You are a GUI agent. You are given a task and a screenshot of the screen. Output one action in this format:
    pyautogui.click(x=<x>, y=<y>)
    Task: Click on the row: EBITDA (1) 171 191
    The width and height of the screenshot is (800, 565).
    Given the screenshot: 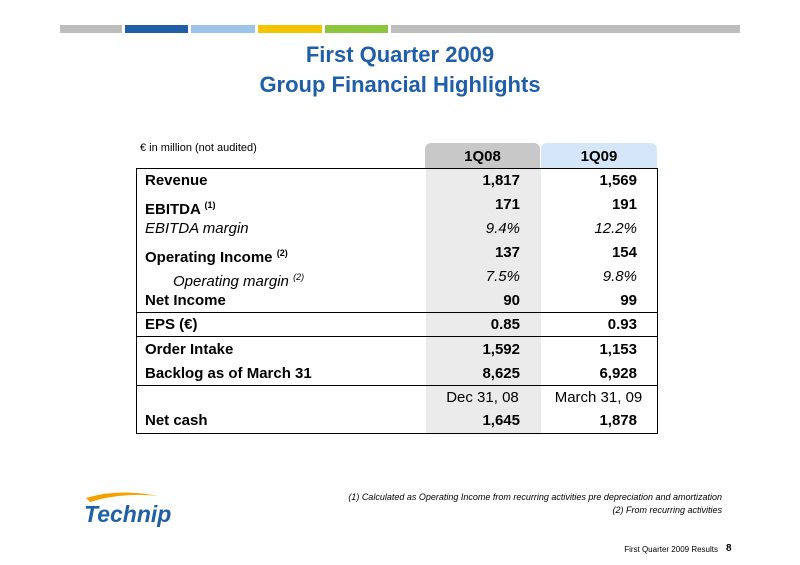 What is the action you would take?
    pyautogui.click(x=397, y=205)
    